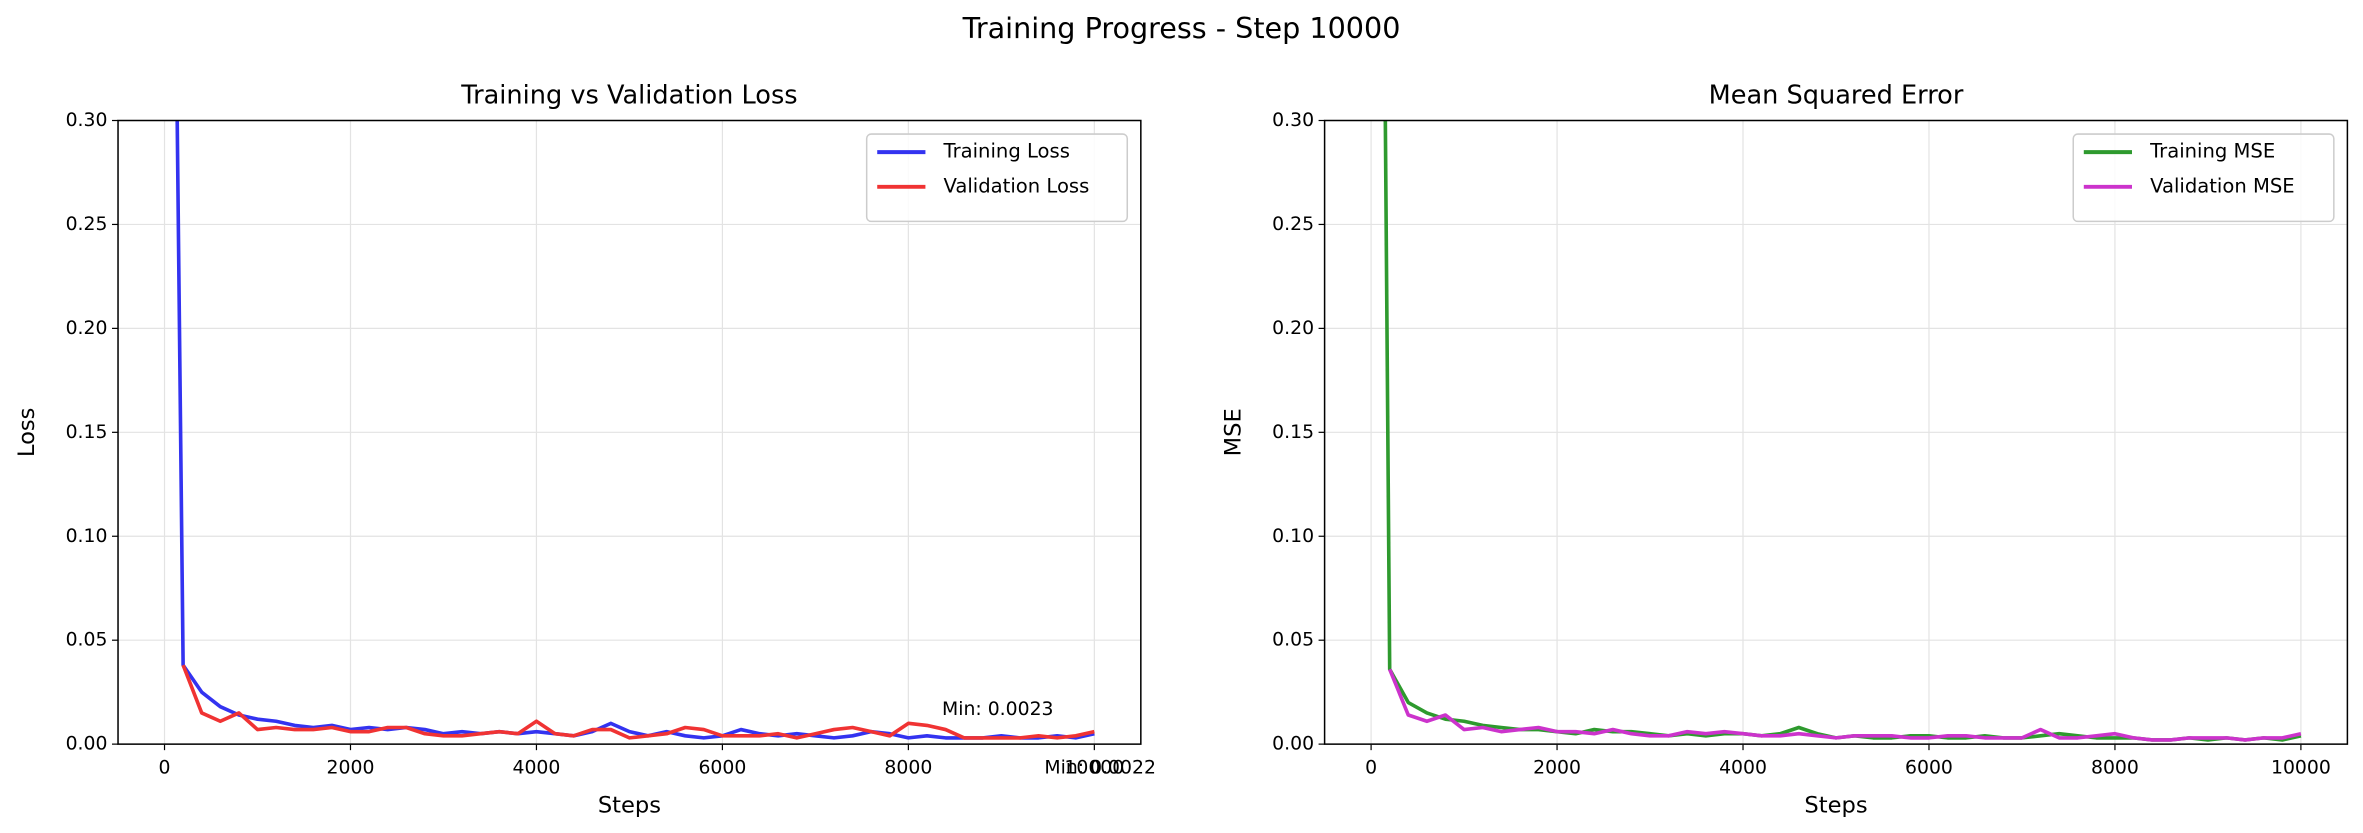 The height and width of the screenshot is (833, 2363). I want to click on y-axis-label: Loss, so click(27, 433).